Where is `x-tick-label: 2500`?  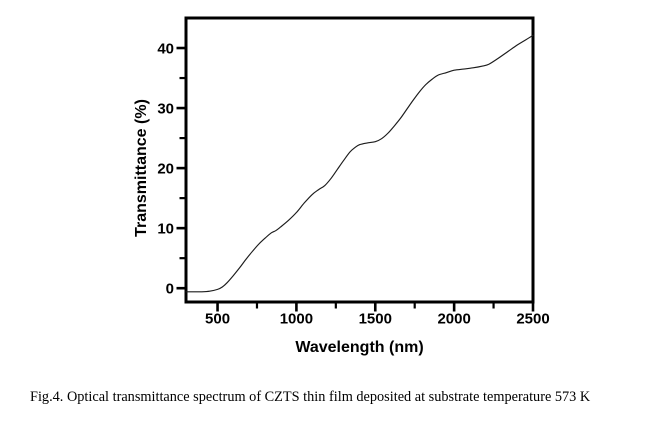
x-tick-label: 2500 is located at coordinates (532, 319).